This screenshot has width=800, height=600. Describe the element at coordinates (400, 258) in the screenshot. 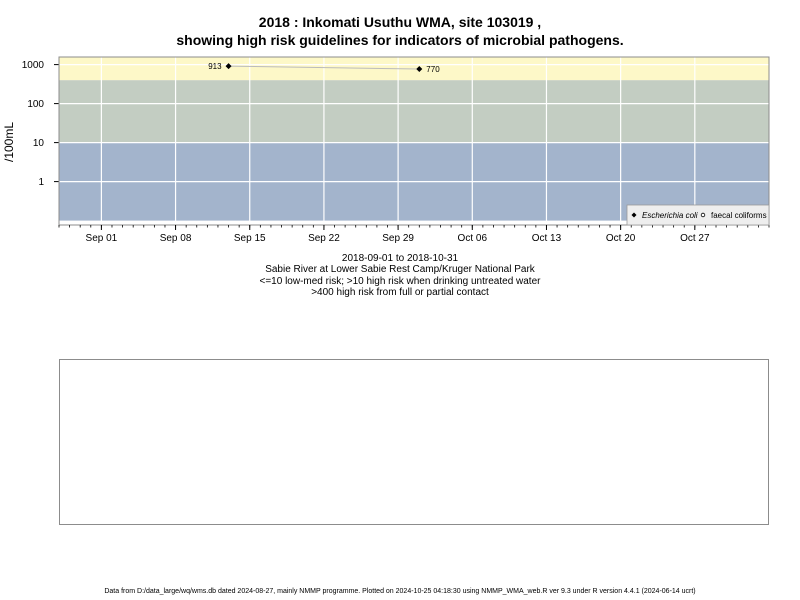

I see `subtitle-date-range: 2018-09-01 to 2018-10-31` at that location.